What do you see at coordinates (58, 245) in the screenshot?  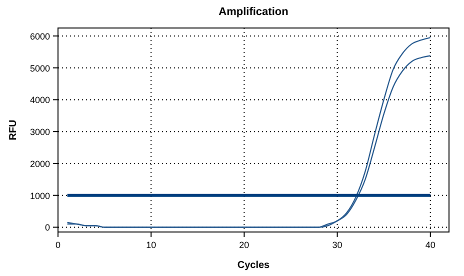 I see `x-tick-label: 0` at bounding box center [58, 245].